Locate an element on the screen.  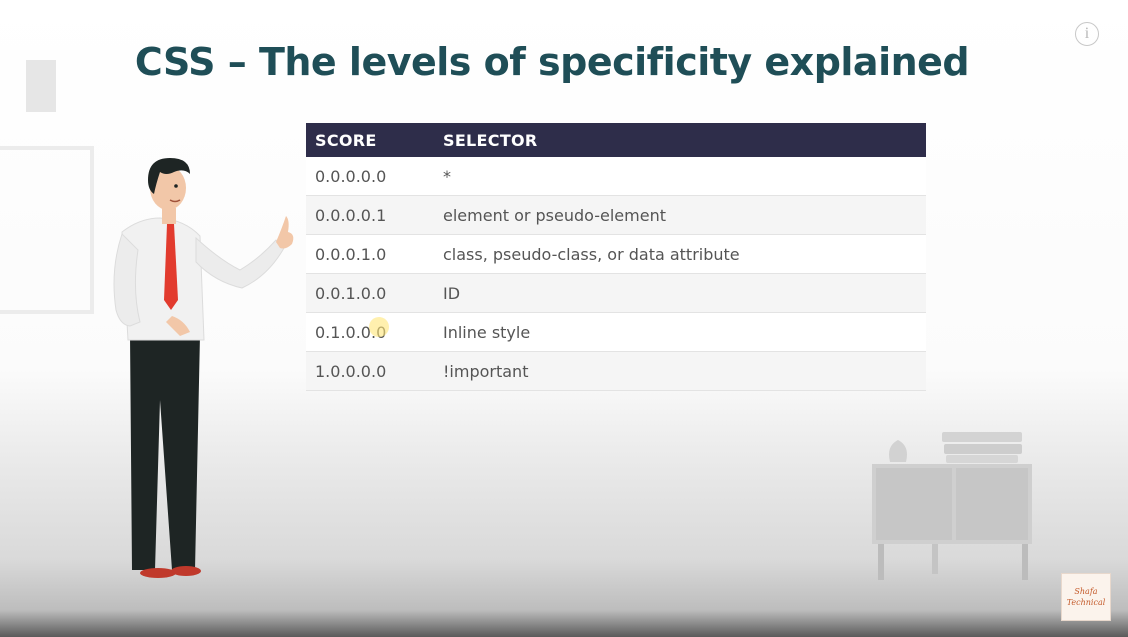
wall-frame-picture is located at coordinates (41, 86).